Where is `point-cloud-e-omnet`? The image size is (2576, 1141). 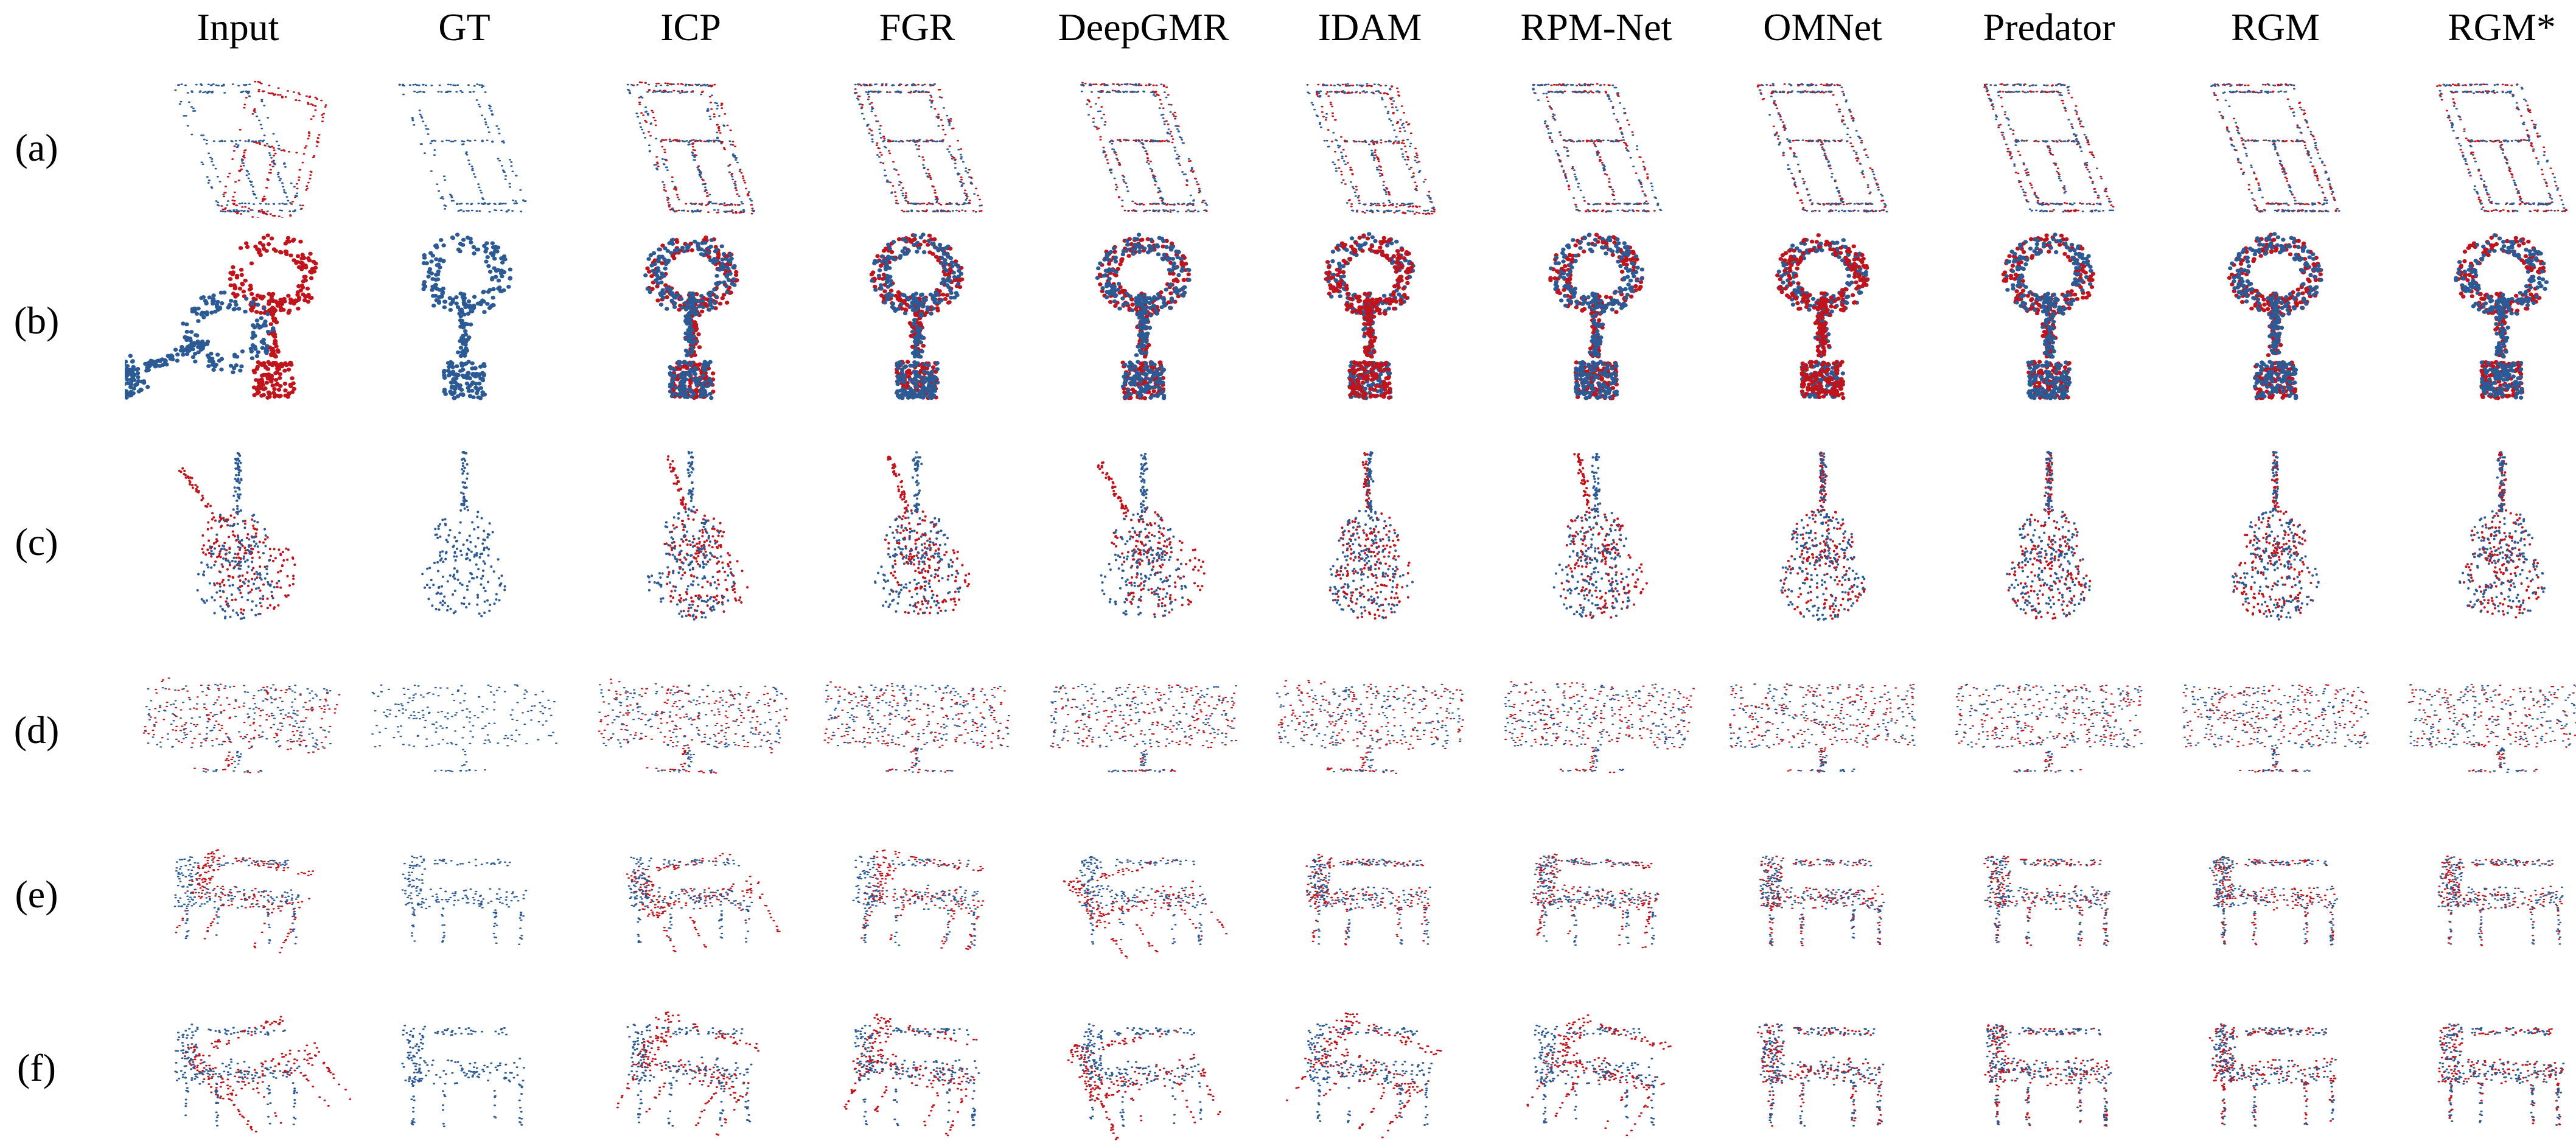
point-cloud-e-omnet is located at coordinates (1822, 894).